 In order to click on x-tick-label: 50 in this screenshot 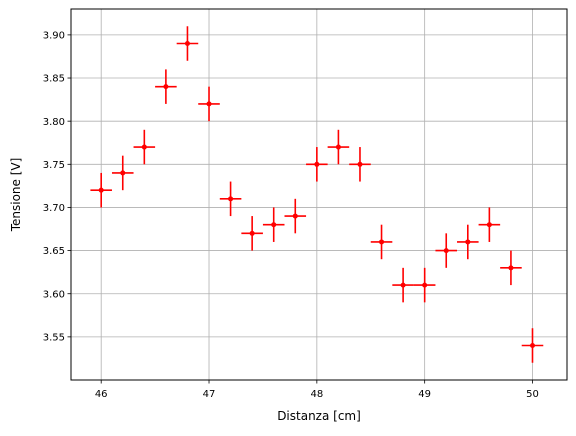, I will do `click(532, 394)`.